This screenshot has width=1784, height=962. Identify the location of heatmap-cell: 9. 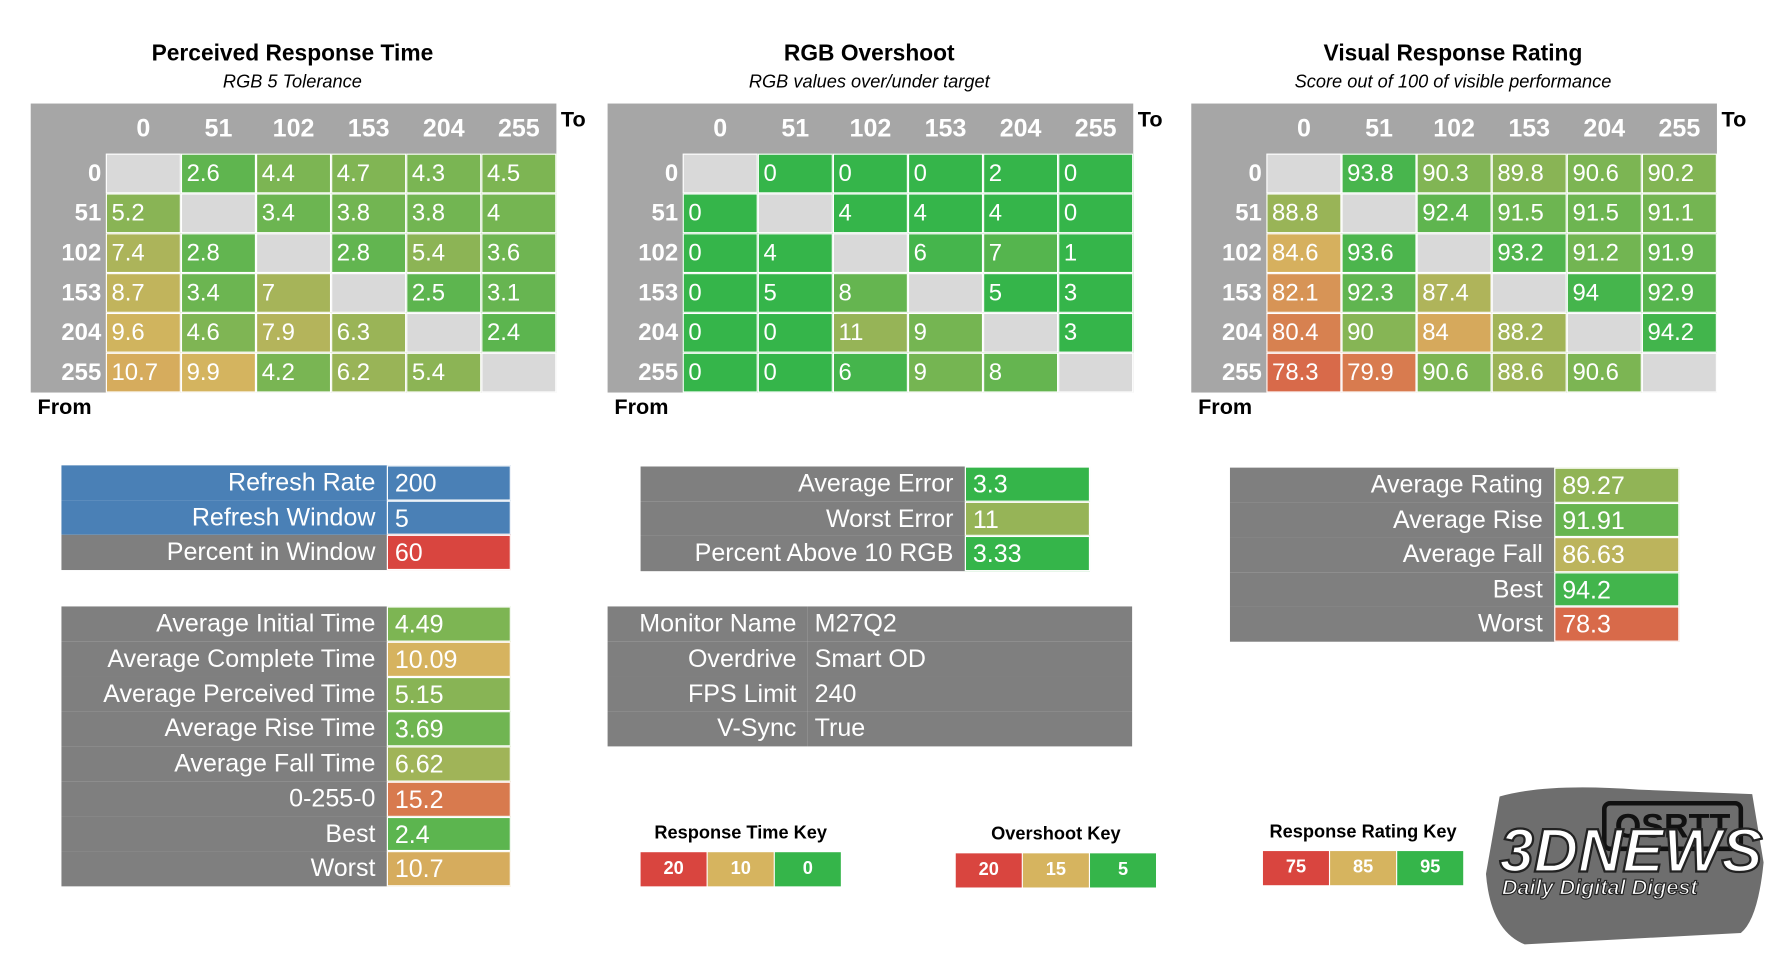
(945, 372).